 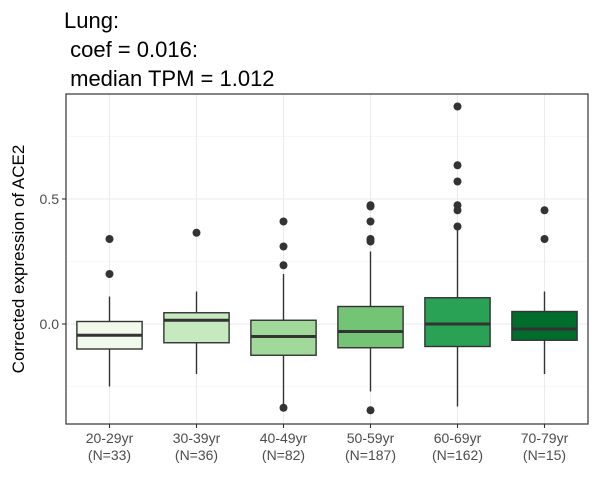 What do you see at coordinates (53, 261) in the screenshot?
I see `y-axis: 0.0 0.5` at bounding box center [53, 261].